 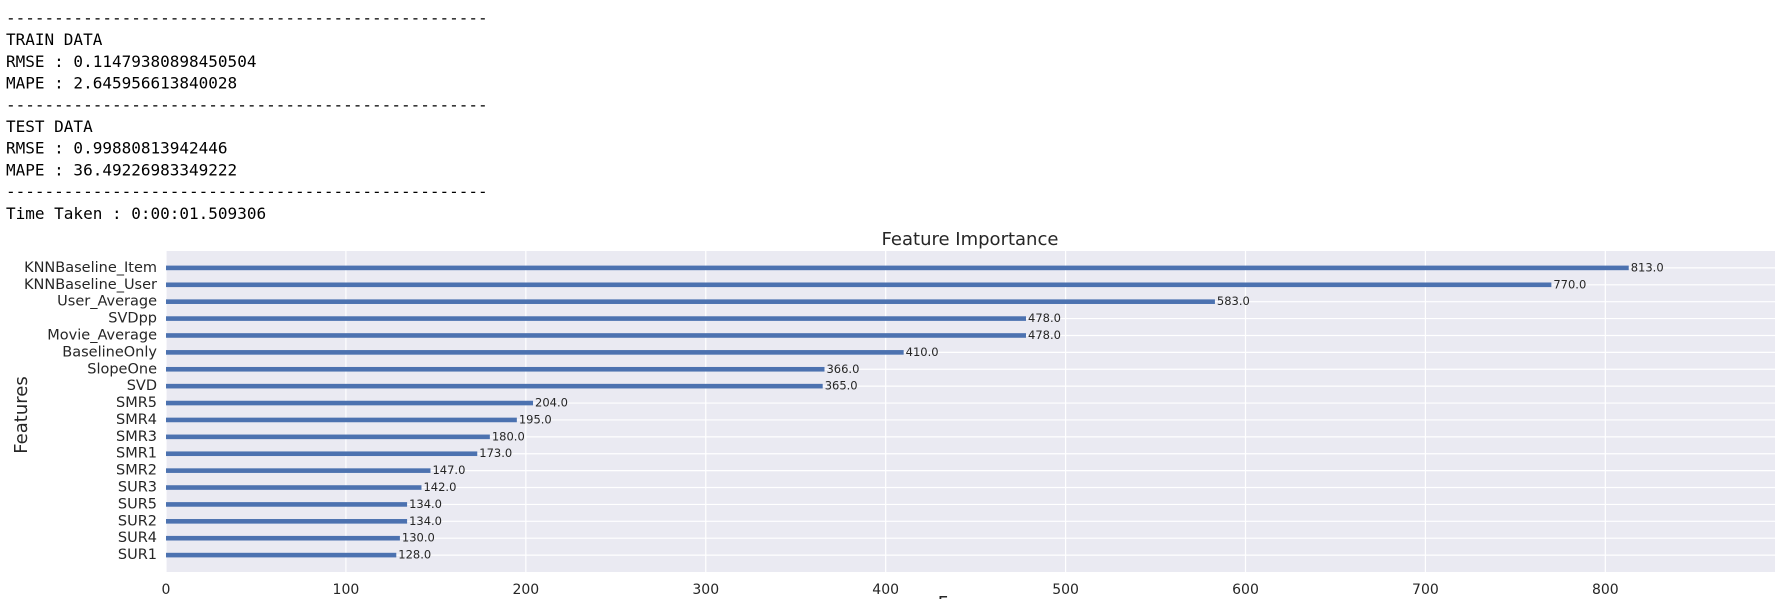 I want to click on y-tick-label: SMR3, so click(x=136, y=437).